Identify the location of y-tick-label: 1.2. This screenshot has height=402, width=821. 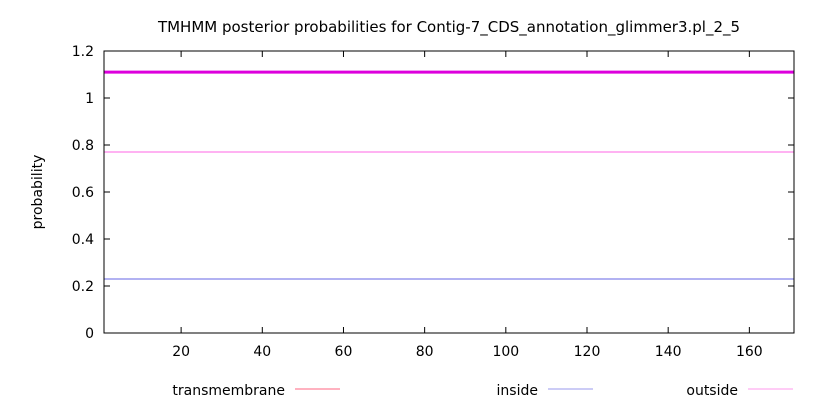
(83, 52).